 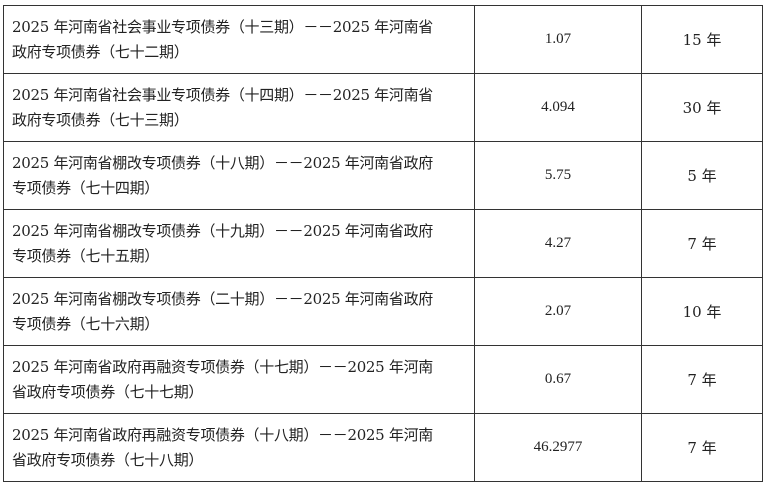 I want to click on bond-name-line2: 专项债券（七十四期）, so click(x=86, y=187).